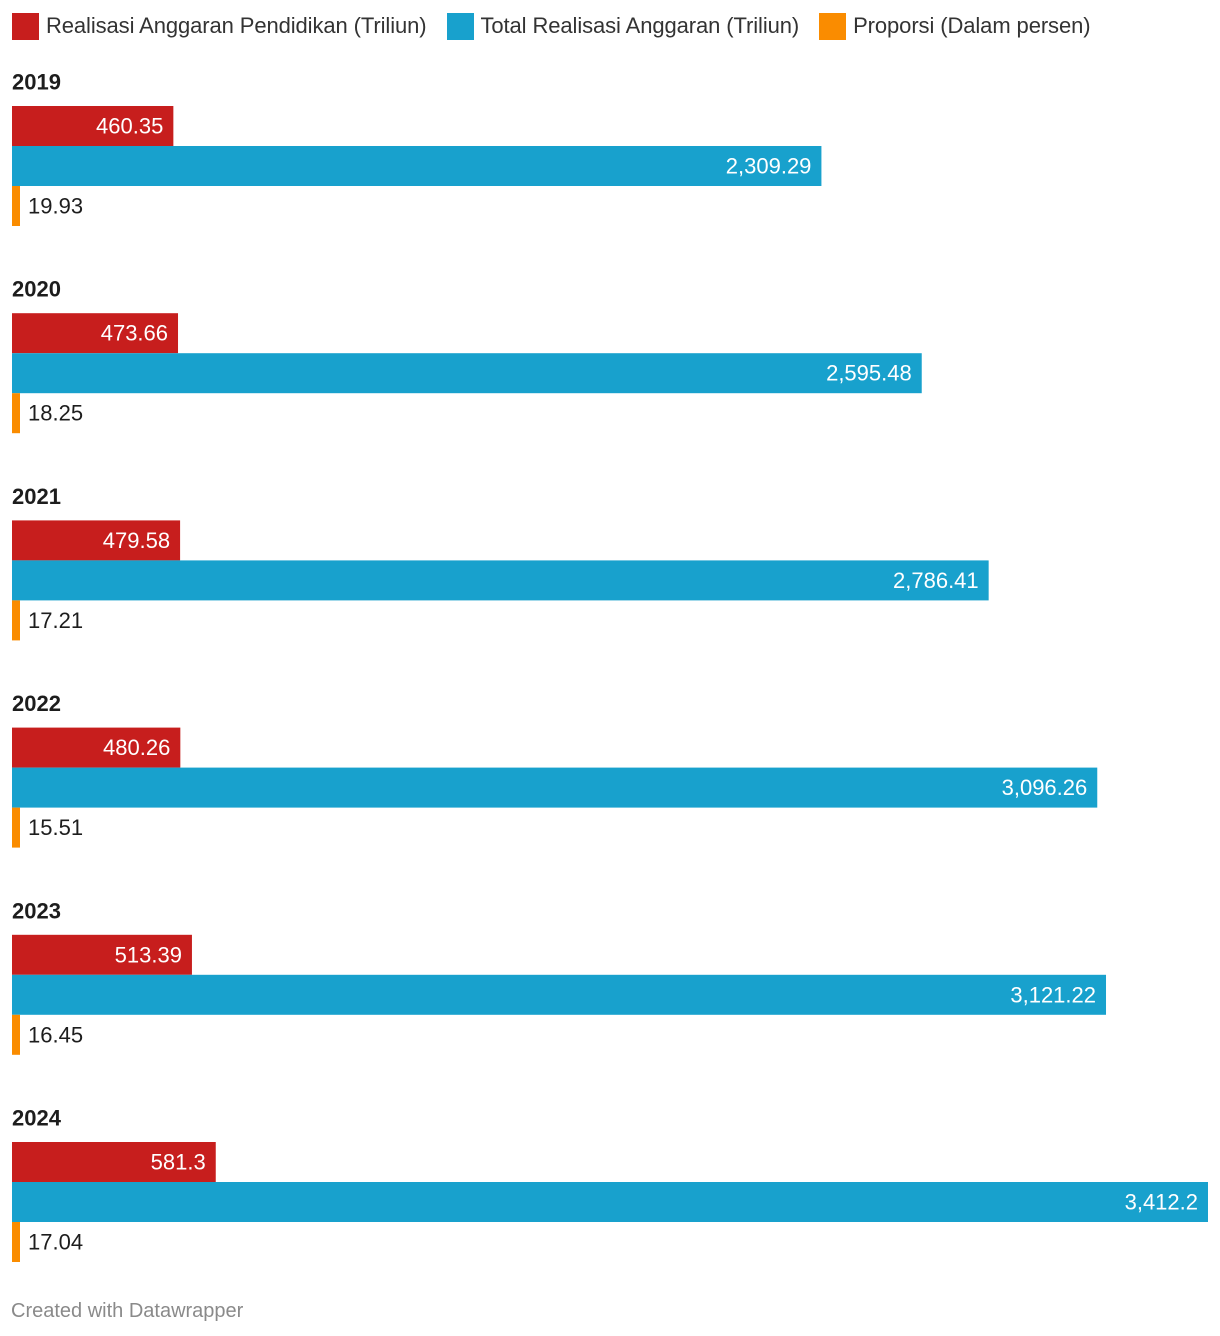  Describe the element at coordinates (37, 1118) in the screenshot. I see `category-label: 2024` at that location.